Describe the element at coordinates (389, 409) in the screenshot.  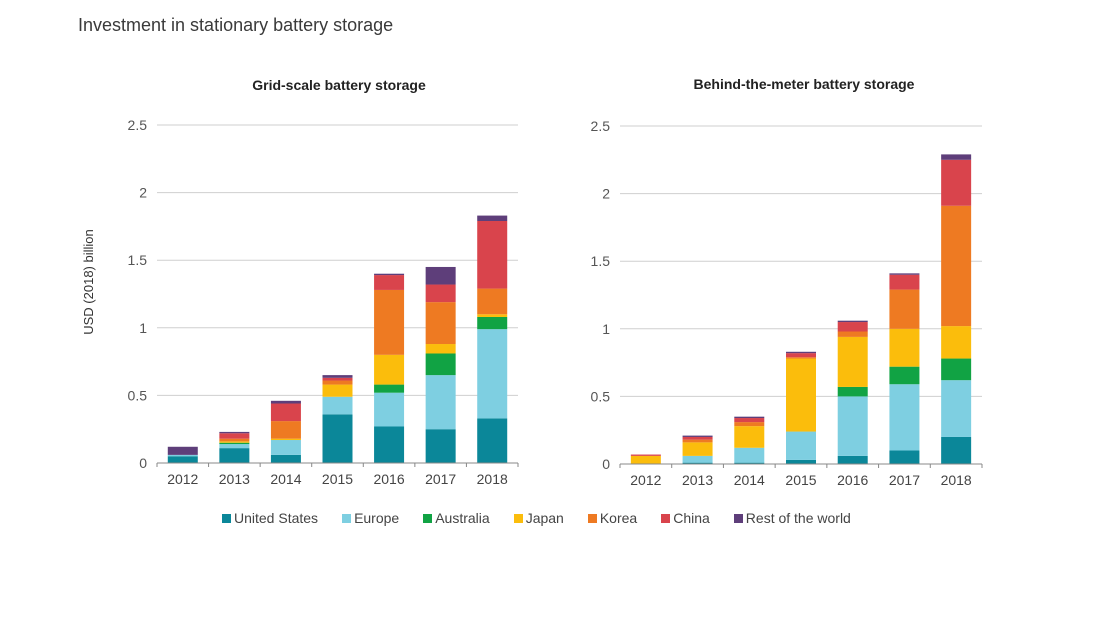
I see `bar-segment-europe-2016` at that location.